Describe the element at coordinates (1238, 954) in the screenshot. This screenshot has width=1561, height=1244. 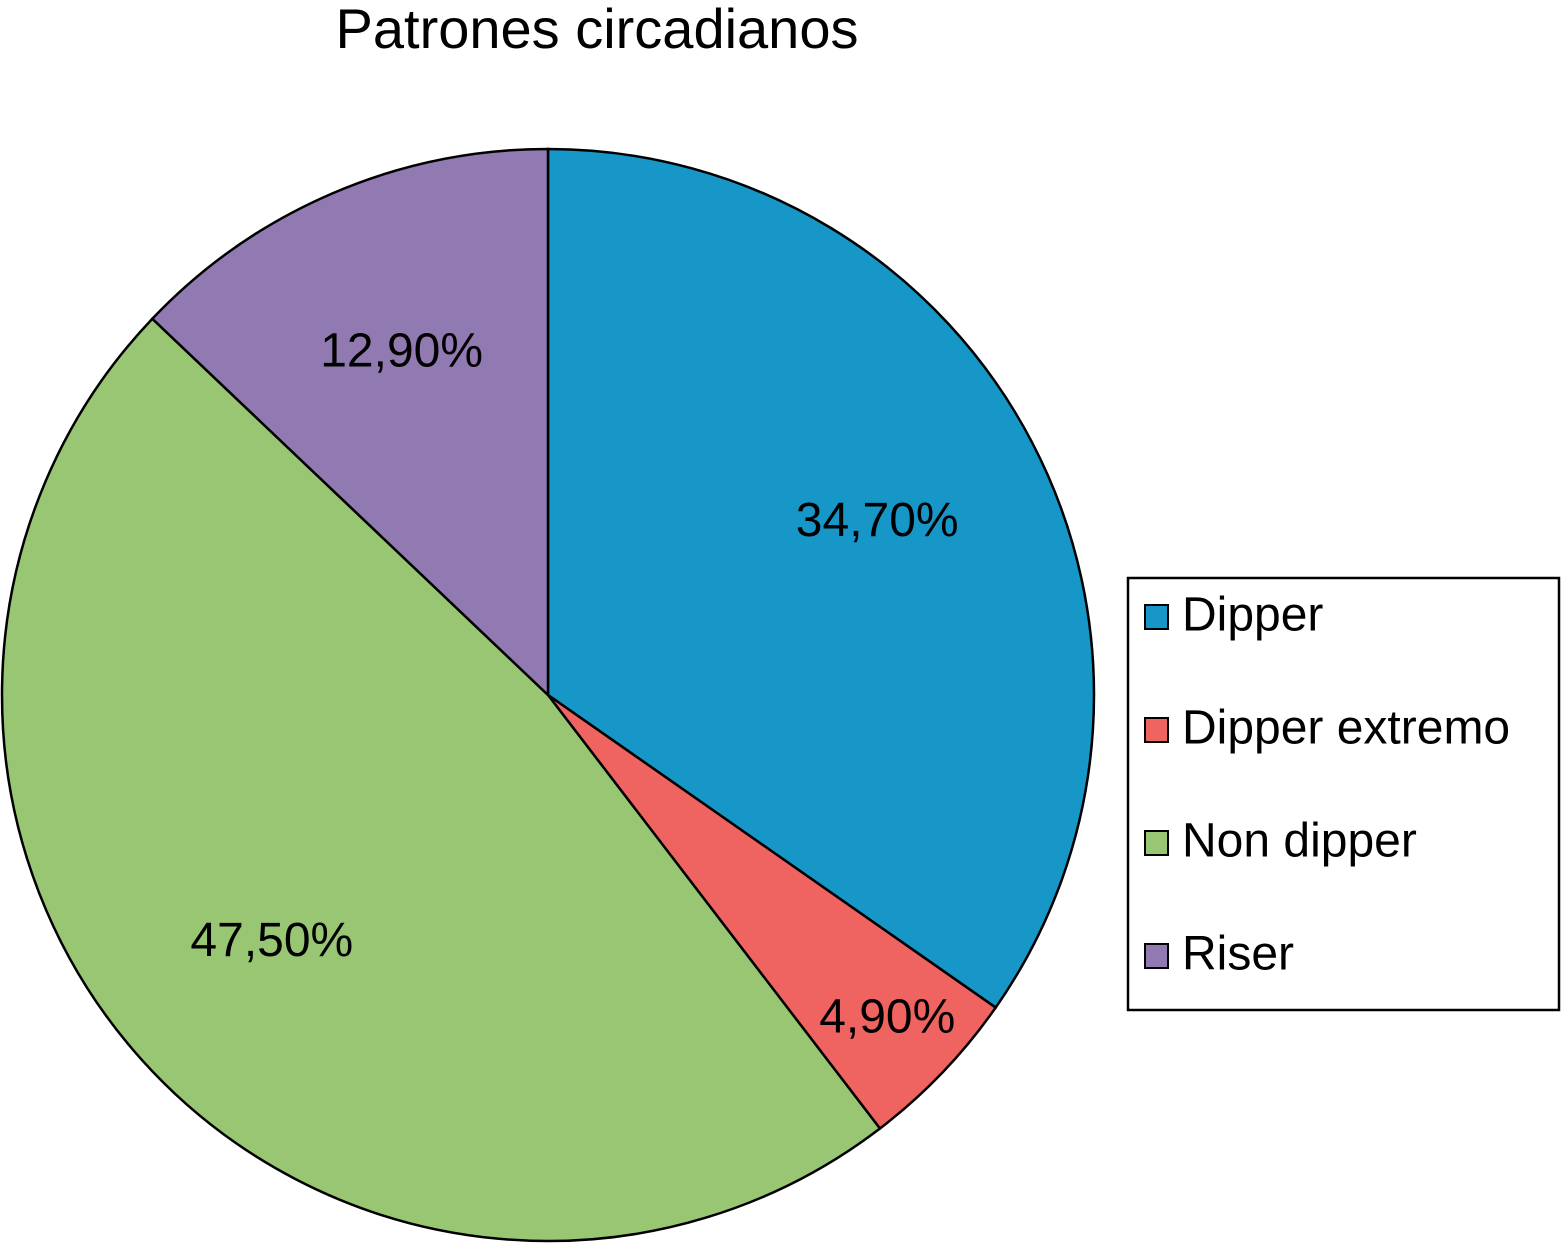
I see `legend-label: Riser` at that location.